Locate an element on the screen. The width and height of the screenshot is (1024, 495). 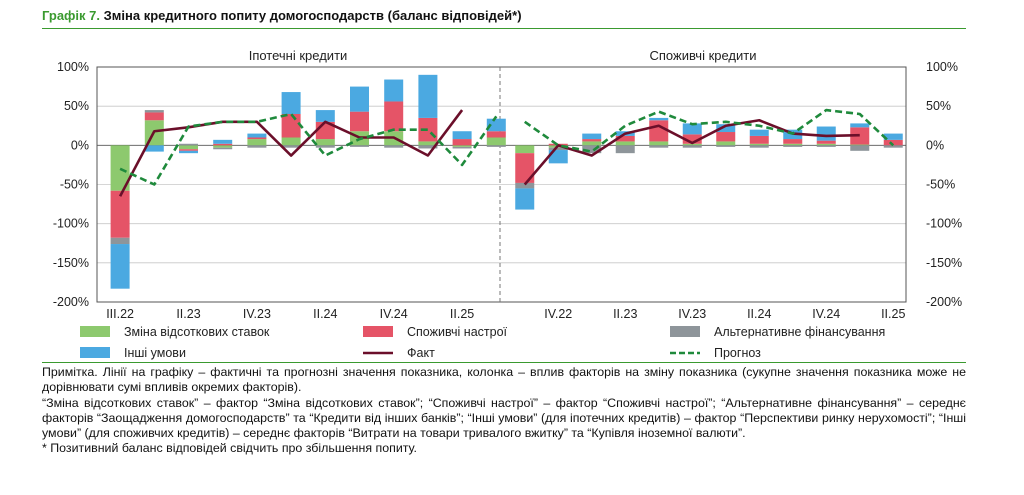
y-tick-label-right: 50% is located at coordinates (938, 106).